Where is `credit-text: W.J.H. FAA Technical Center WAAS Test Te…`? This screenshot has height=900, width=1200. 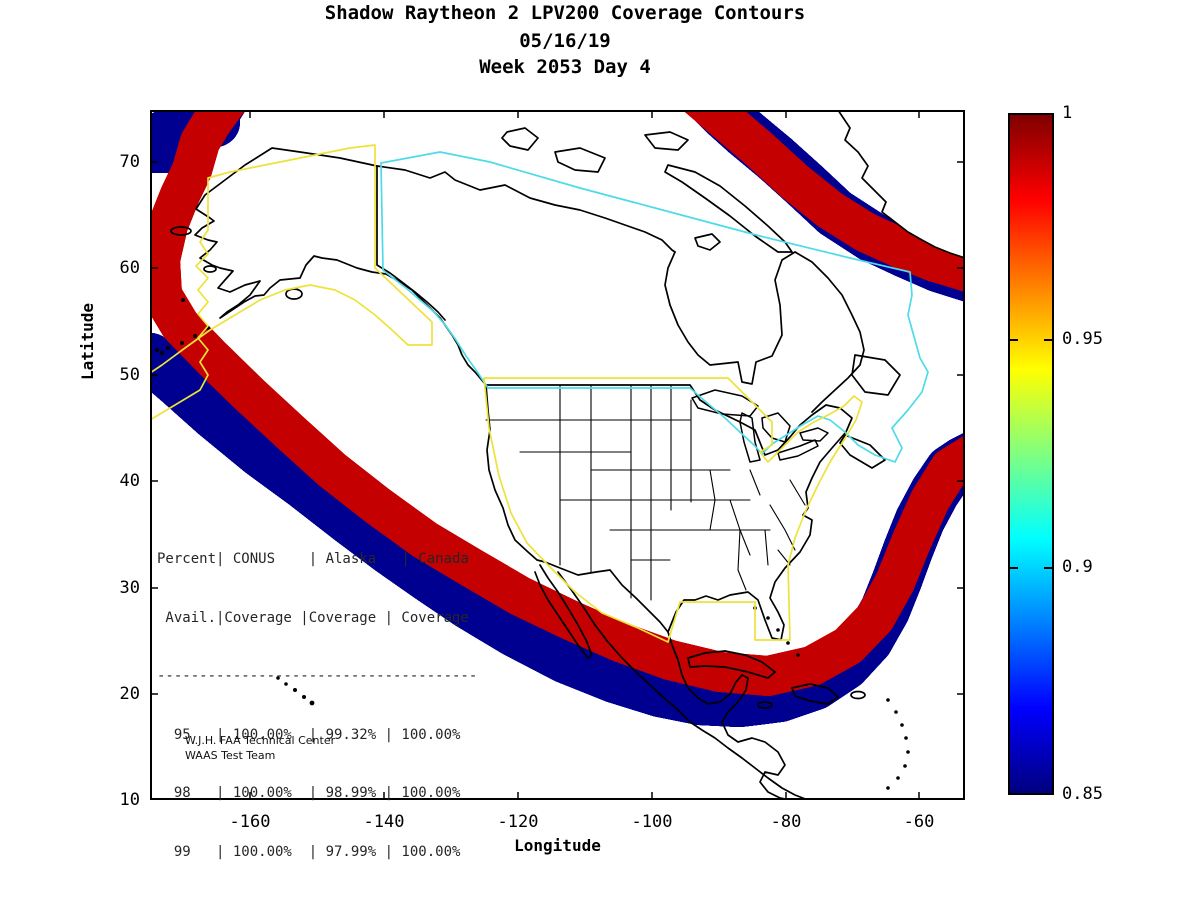
credit-text: W.J.H. FAA Technical Center WAAS Test Te… is located at coordinates (260, 748).